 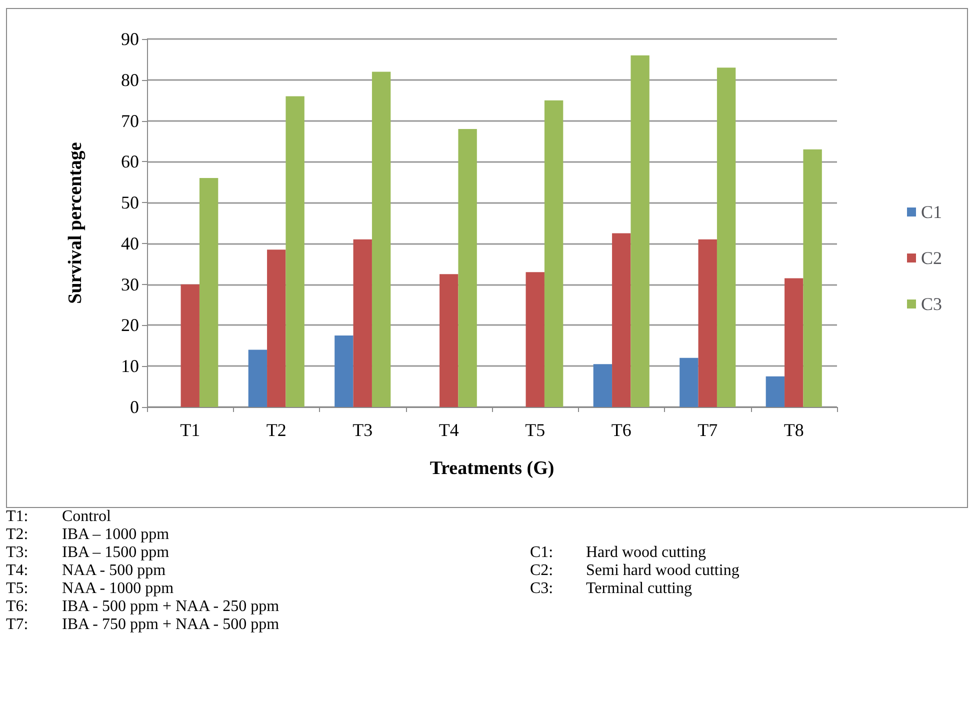 What do you see at coordinates (130, 366) in the screenshot?
I see `y-tick-label: 10` at bounding box center [130, 366].